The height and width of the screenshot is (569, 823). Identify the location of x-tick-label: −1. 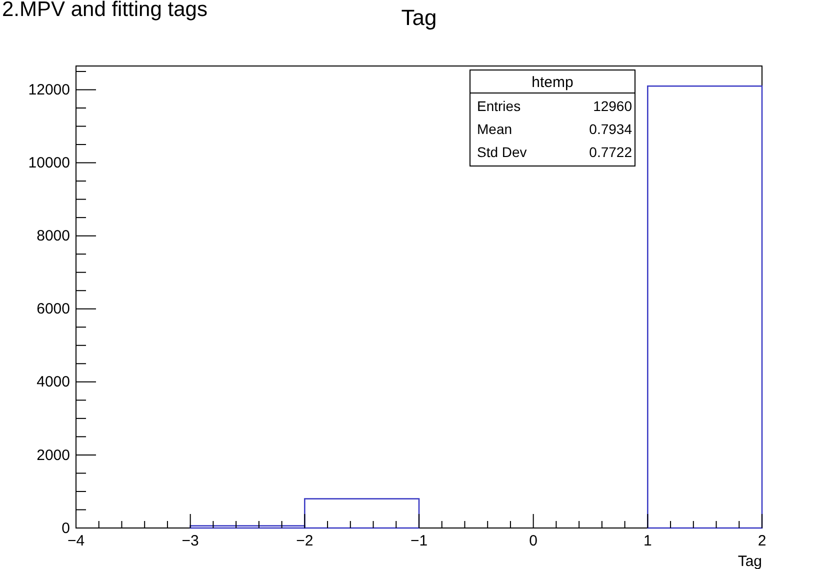
(419, 541).